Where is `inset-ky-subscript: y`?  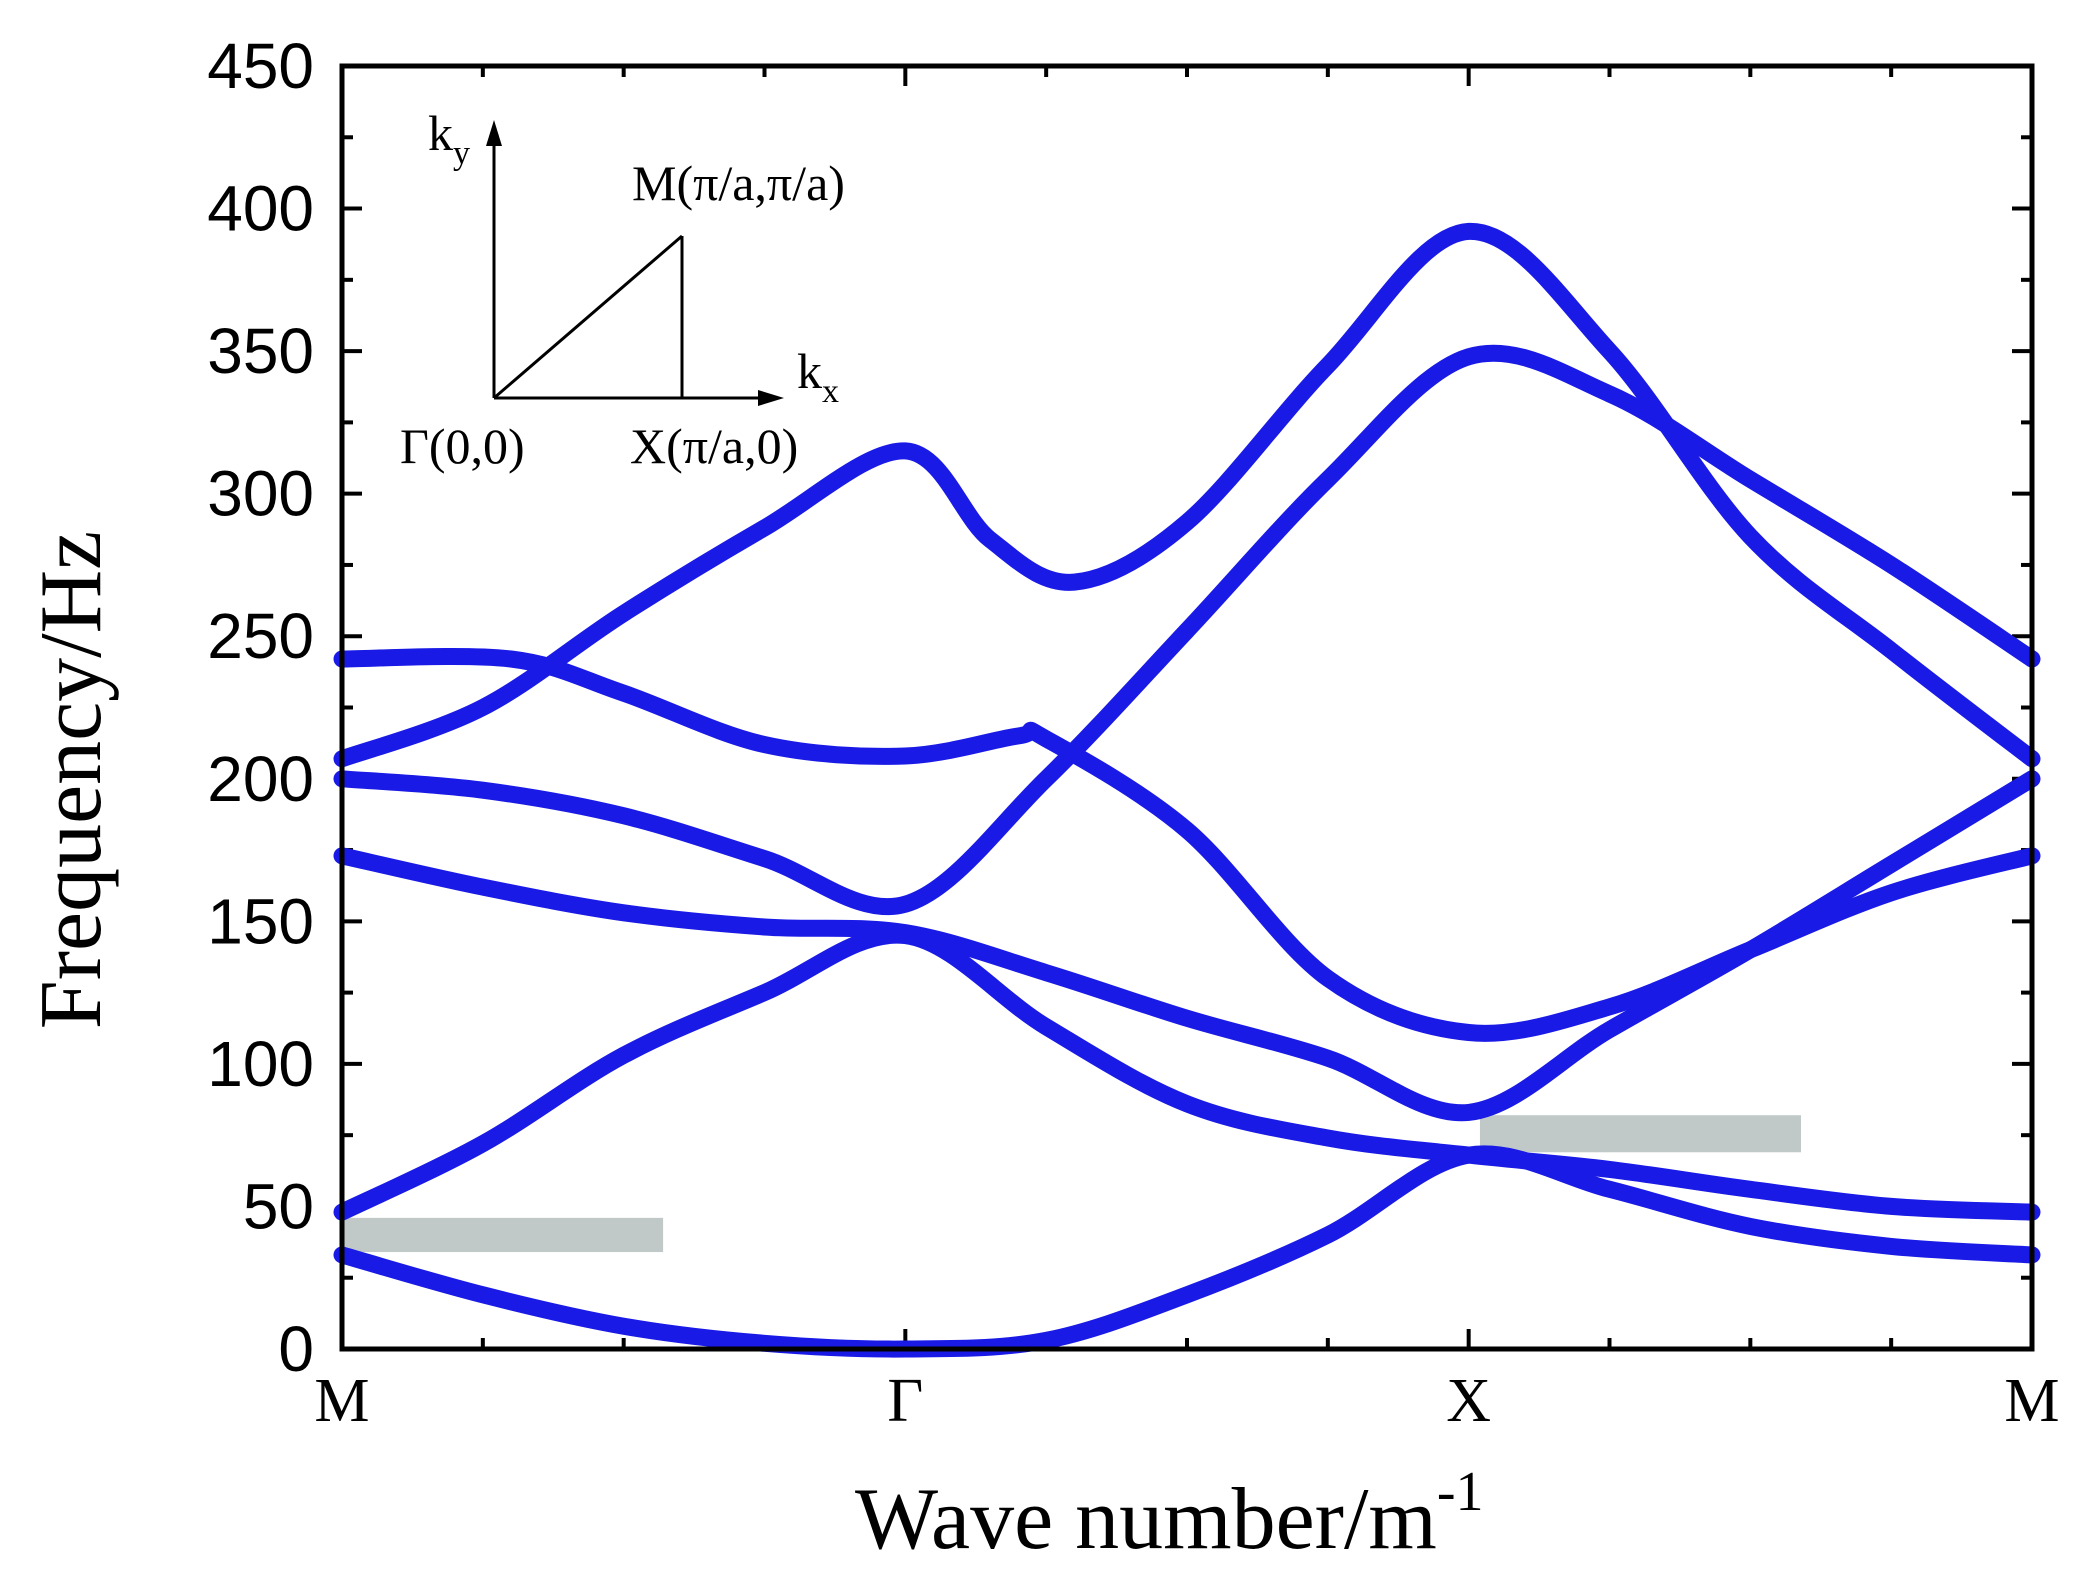
inset-ky-subscript: y is located at coordinates (461, 153).